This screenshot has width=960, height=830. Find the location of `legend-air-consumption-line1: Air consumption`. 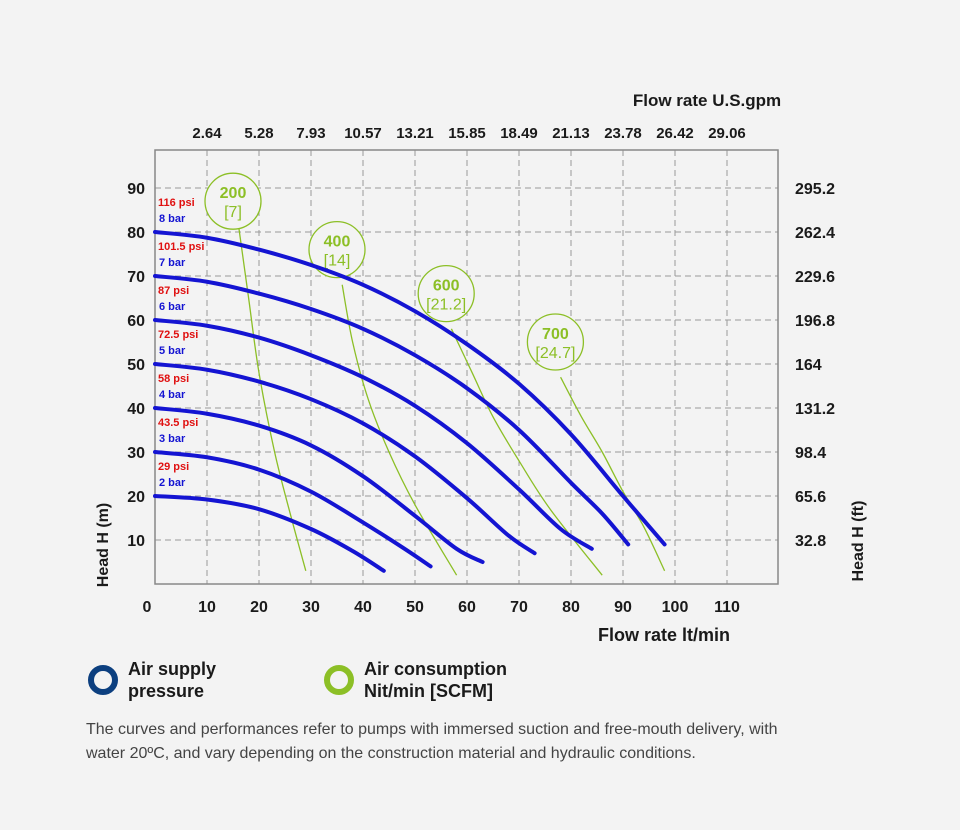

legend-air-consumption-line1: Air consumption is located at coordinates (435, 669).